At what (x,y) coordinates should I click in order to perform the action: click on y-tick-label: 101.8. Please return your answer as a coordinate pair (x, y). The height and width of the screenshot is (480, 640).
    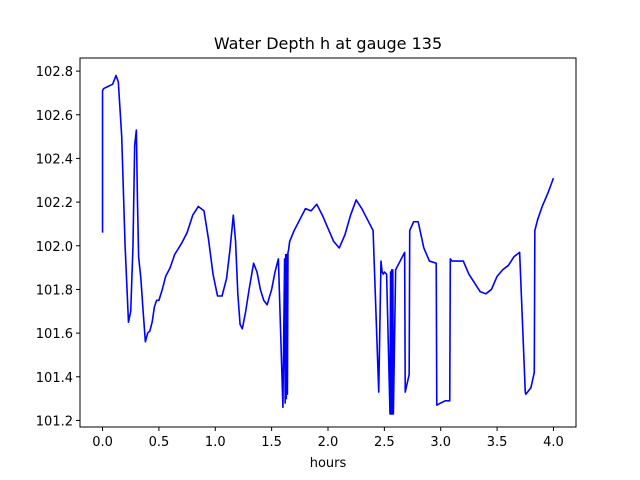
    Looking at the image, I should click on (54, 290).